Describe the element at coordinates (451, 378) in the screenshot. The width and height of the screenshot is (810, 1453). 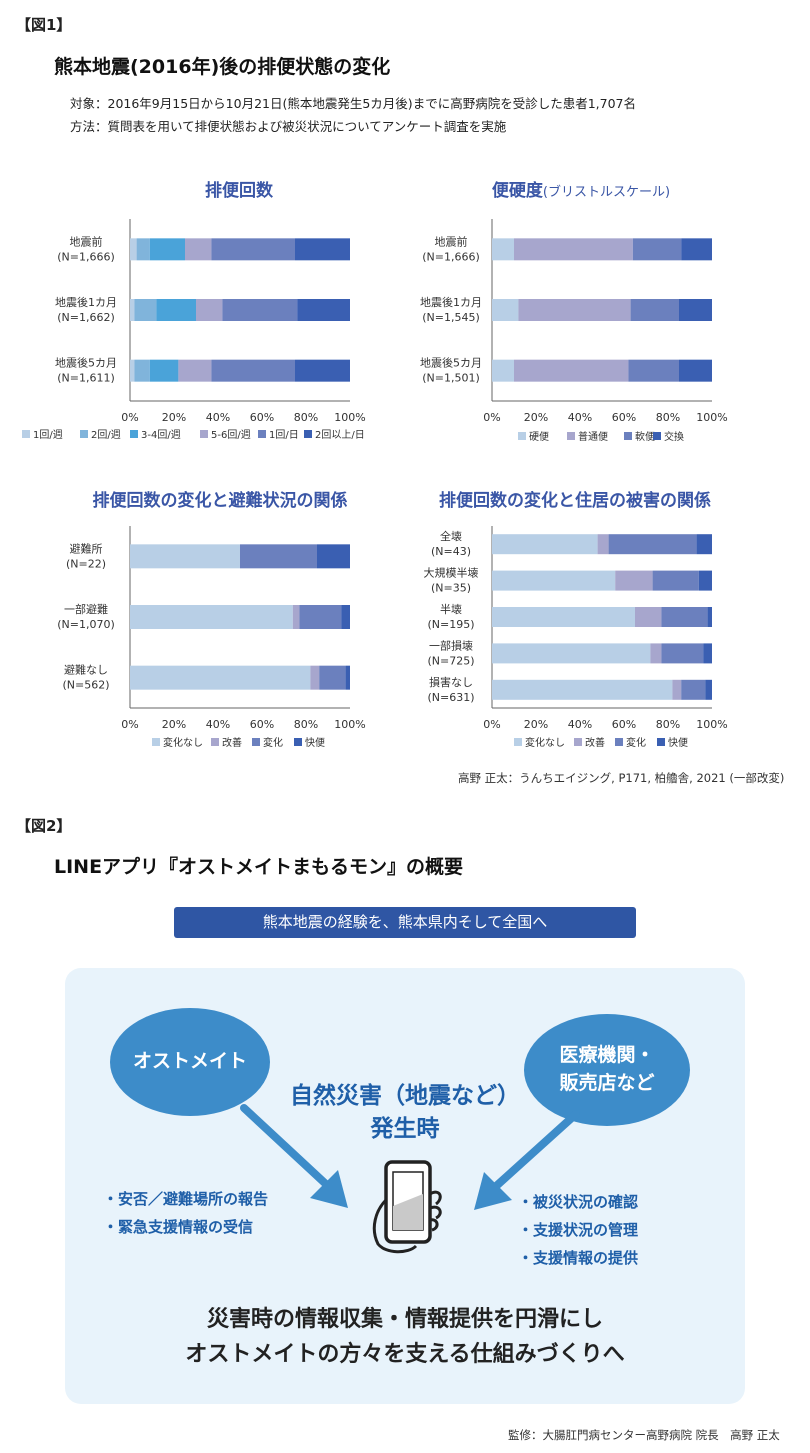
I see `category-n-label: (N=1,501)` at that location.